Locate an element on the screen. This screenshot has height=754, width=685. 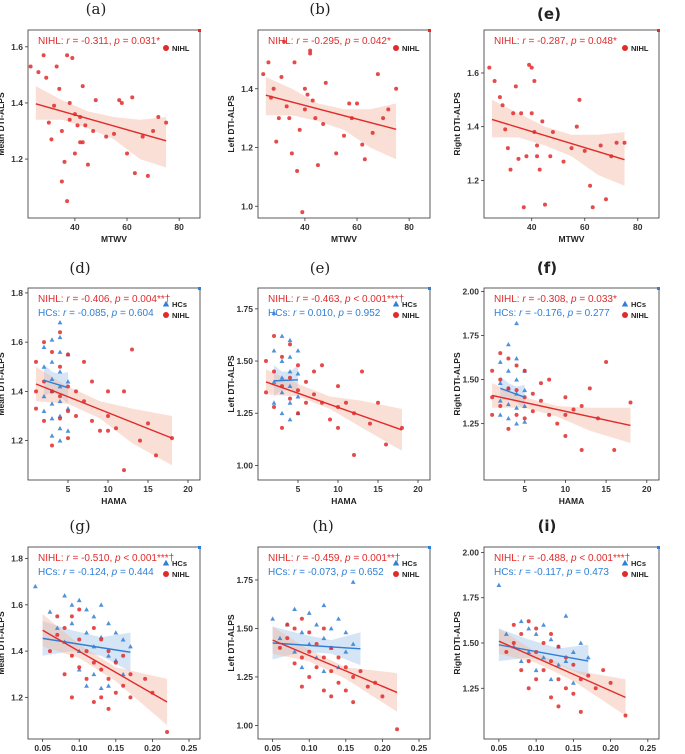
x-tick-label: 40 is located at coordinates (75, 227).